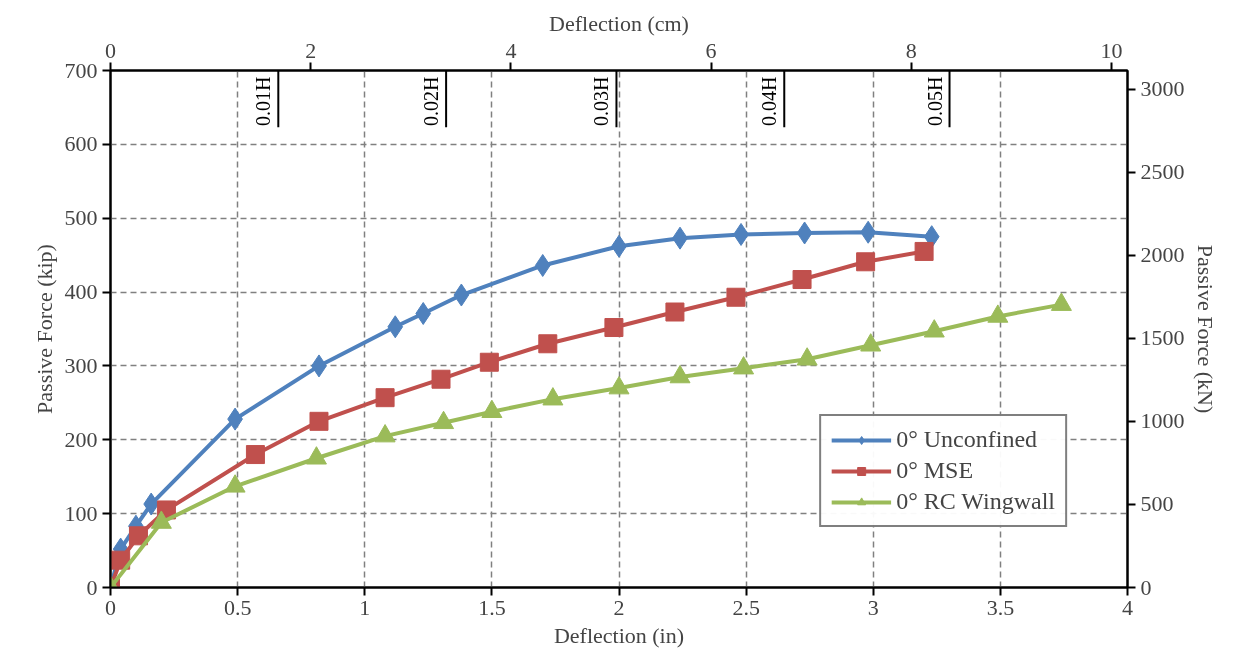 This screenshot has width=1257, height=657. I want to click on x-axis-title: Deflection (in), so click(619, 635).